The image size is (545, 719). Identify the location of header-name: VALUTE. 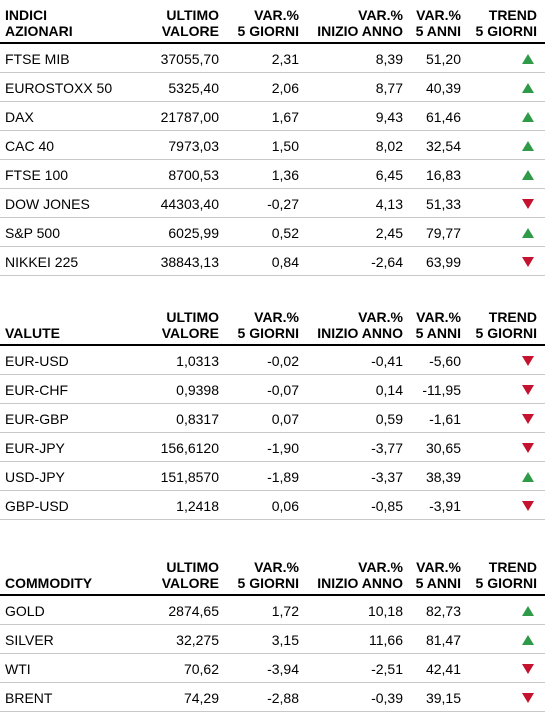
(32, 333).